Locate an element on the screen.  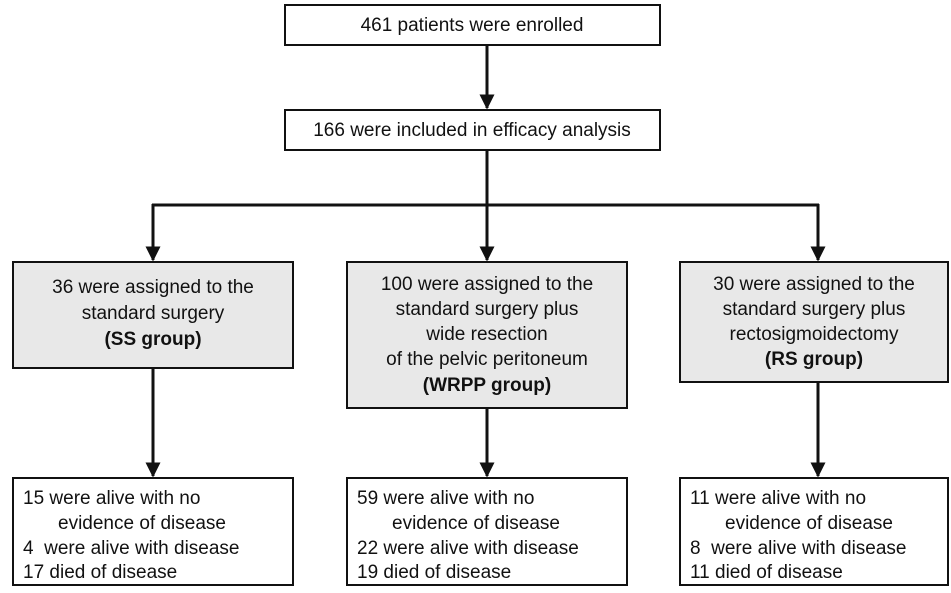
group-name: (RS group) is located at coordinates (814, 359).